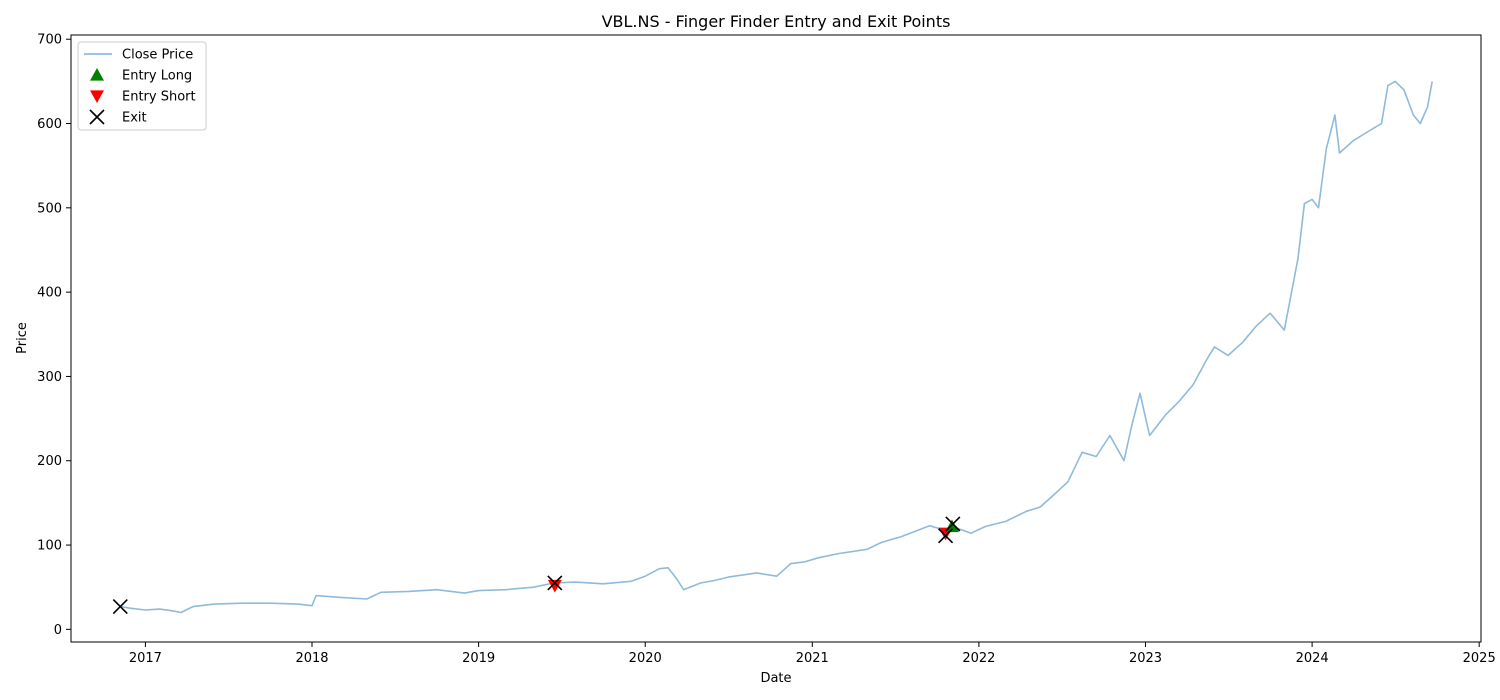 The image size is (1500, 700). What do you see at coordinates (49, 40) in the screenshot?
I see `y-tick-label: 700` at bounding box center [49, 40].